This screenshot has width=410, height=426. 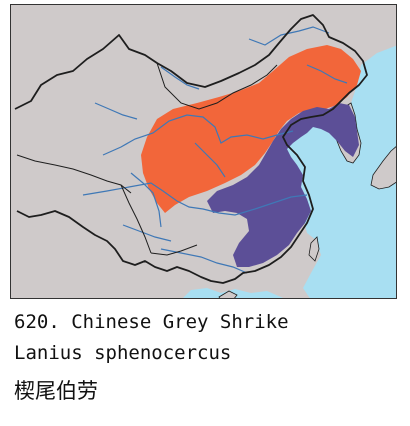 I want to click on tributary-east, so click(x=210, y=160).